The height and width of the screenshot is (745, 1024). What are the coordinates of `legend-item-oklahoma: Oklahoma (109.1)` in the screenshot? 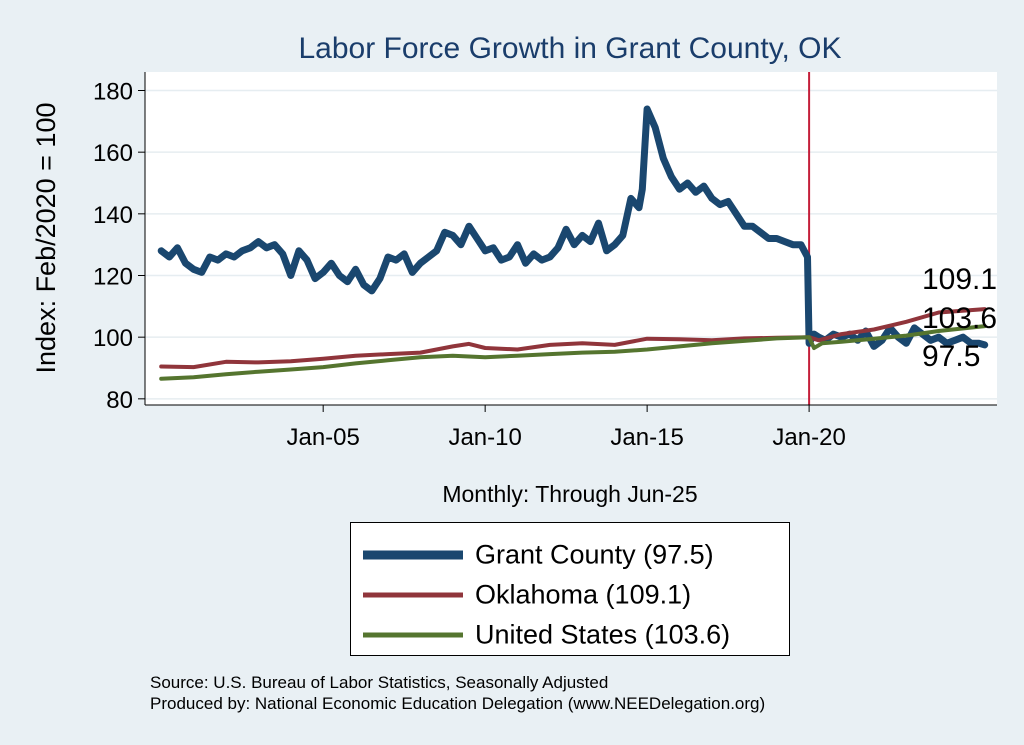 It's located at (570, 595).